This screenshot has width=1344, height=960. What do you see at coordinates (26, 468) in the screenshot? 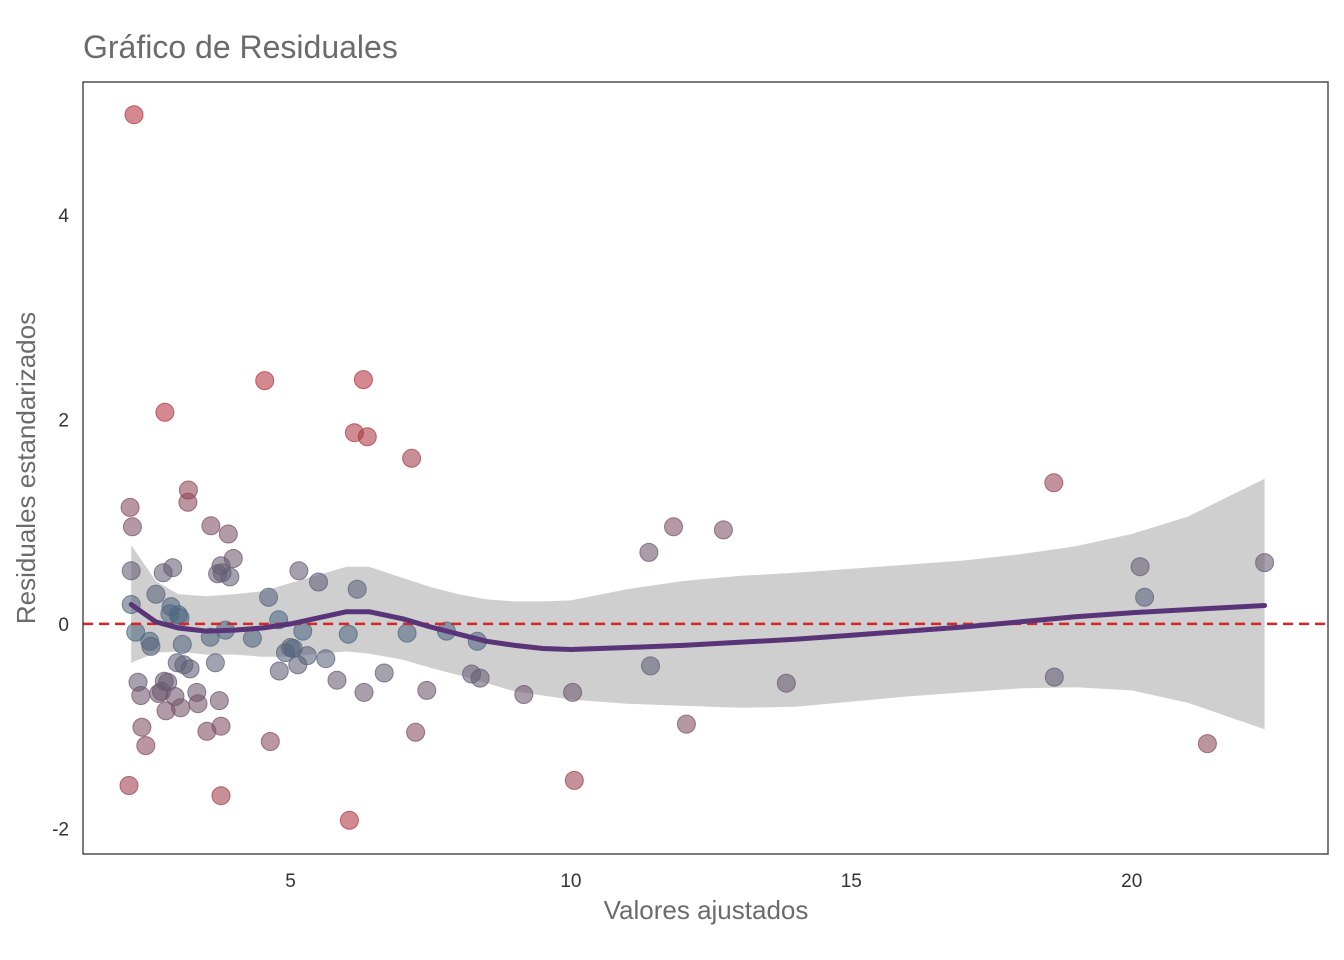
I see `y-axis-title: Residuales estandarizados` at bounding box center [26, 468].